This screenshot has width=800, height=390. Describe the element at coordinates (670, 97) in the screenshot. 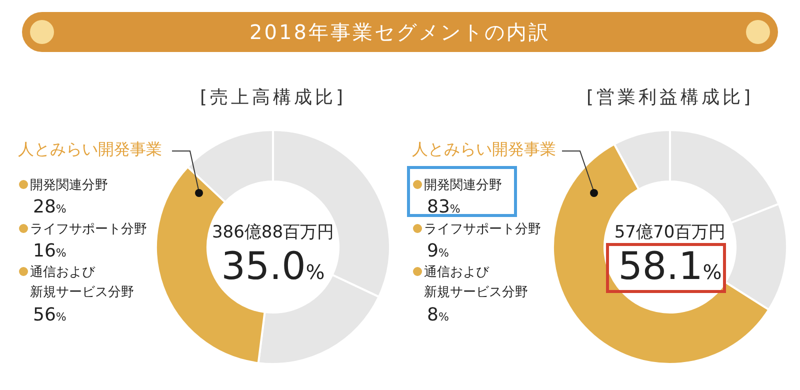

I see `chart-subtitle: [営業利益構成比]` at that location.